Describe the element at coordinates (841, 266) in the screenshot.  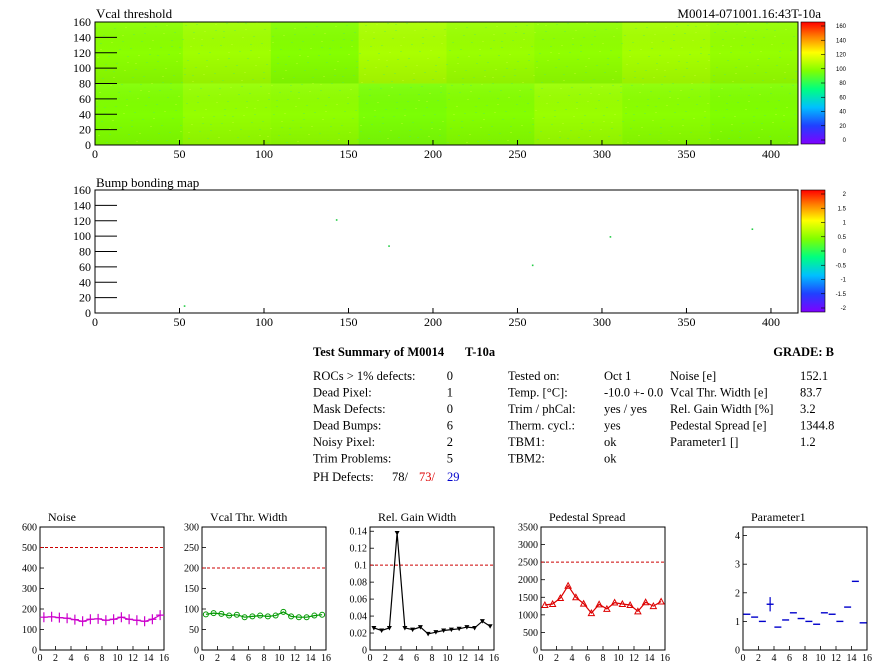
I see `colorbar-tick-label: -0.5` at that location.